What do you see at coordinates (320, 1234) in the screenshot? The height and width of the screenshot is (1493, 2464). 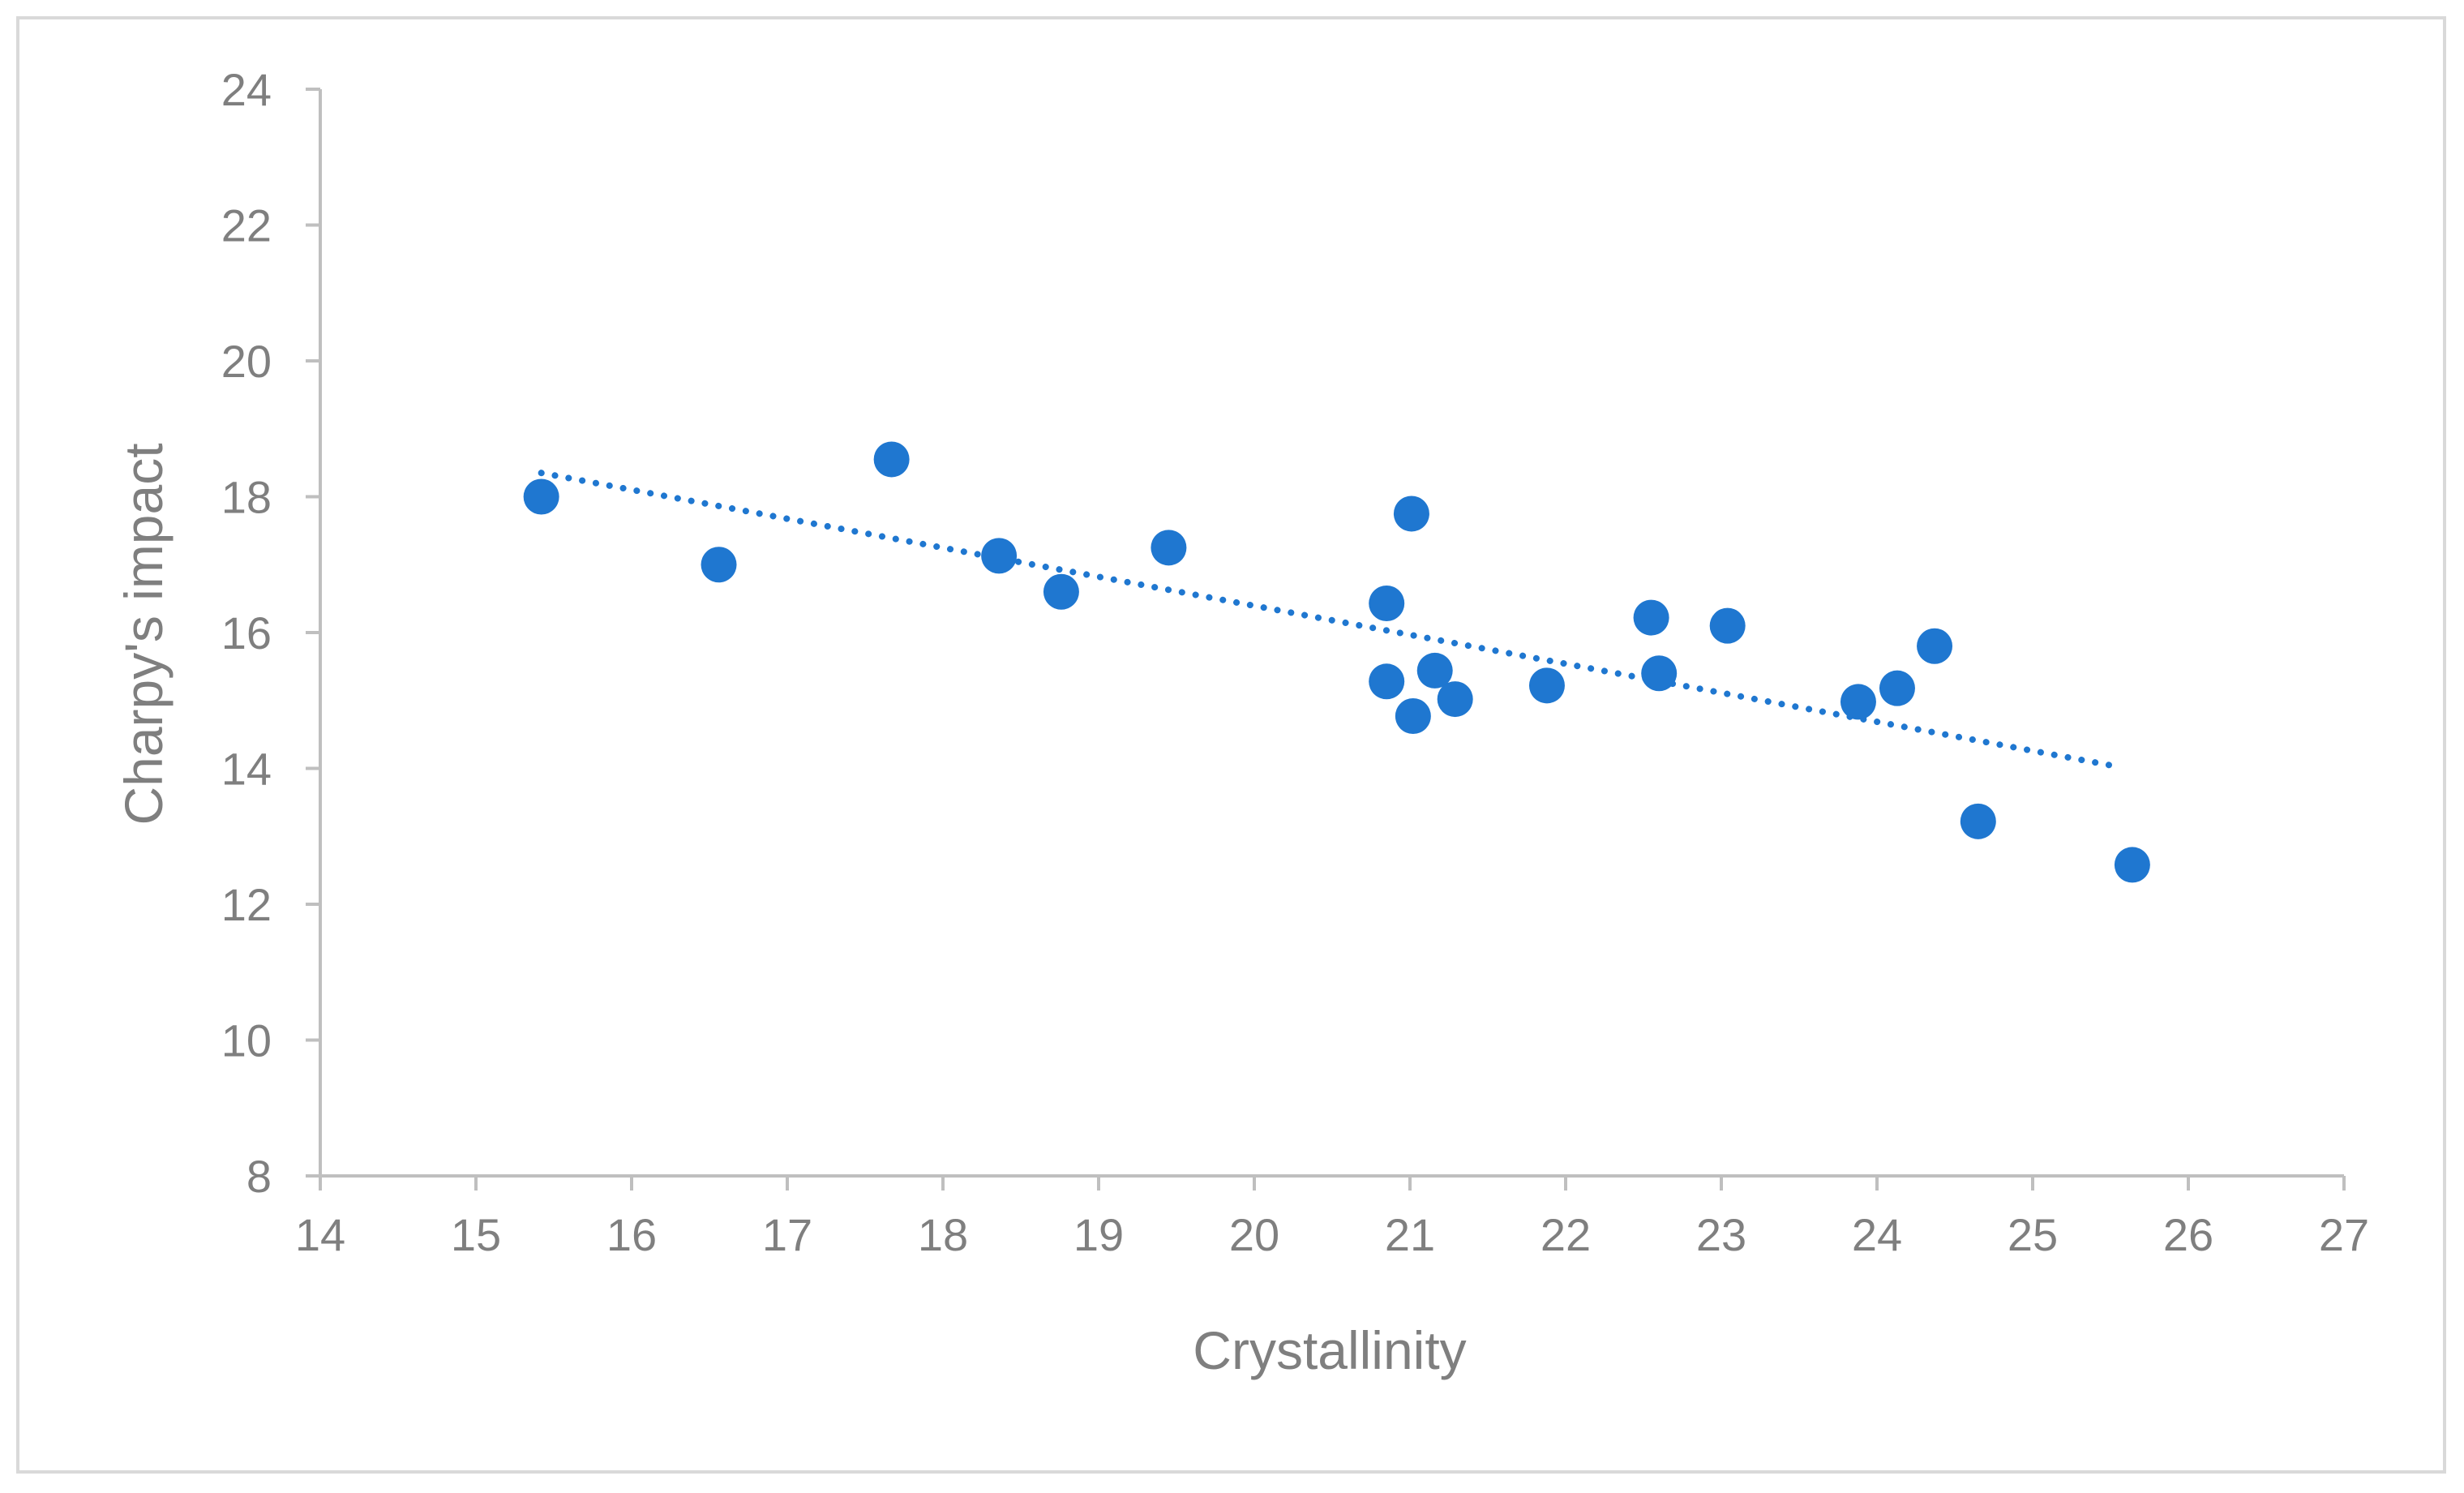 I see `x-tick-label: 14` at bounding box center [320, 1234].